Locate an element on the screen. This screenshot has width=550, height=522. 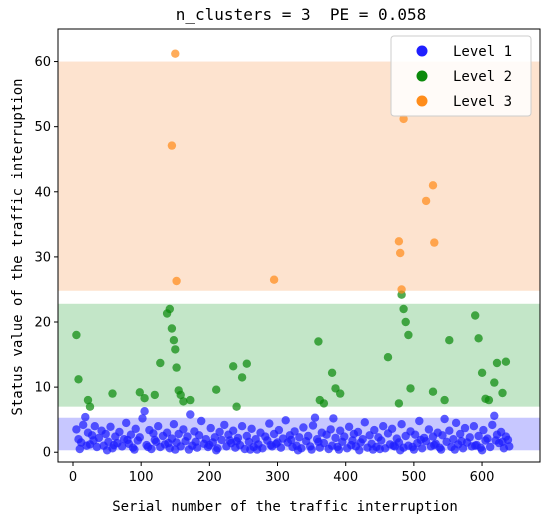
x-tick-label: 300 is located at coordinates (277, 477).